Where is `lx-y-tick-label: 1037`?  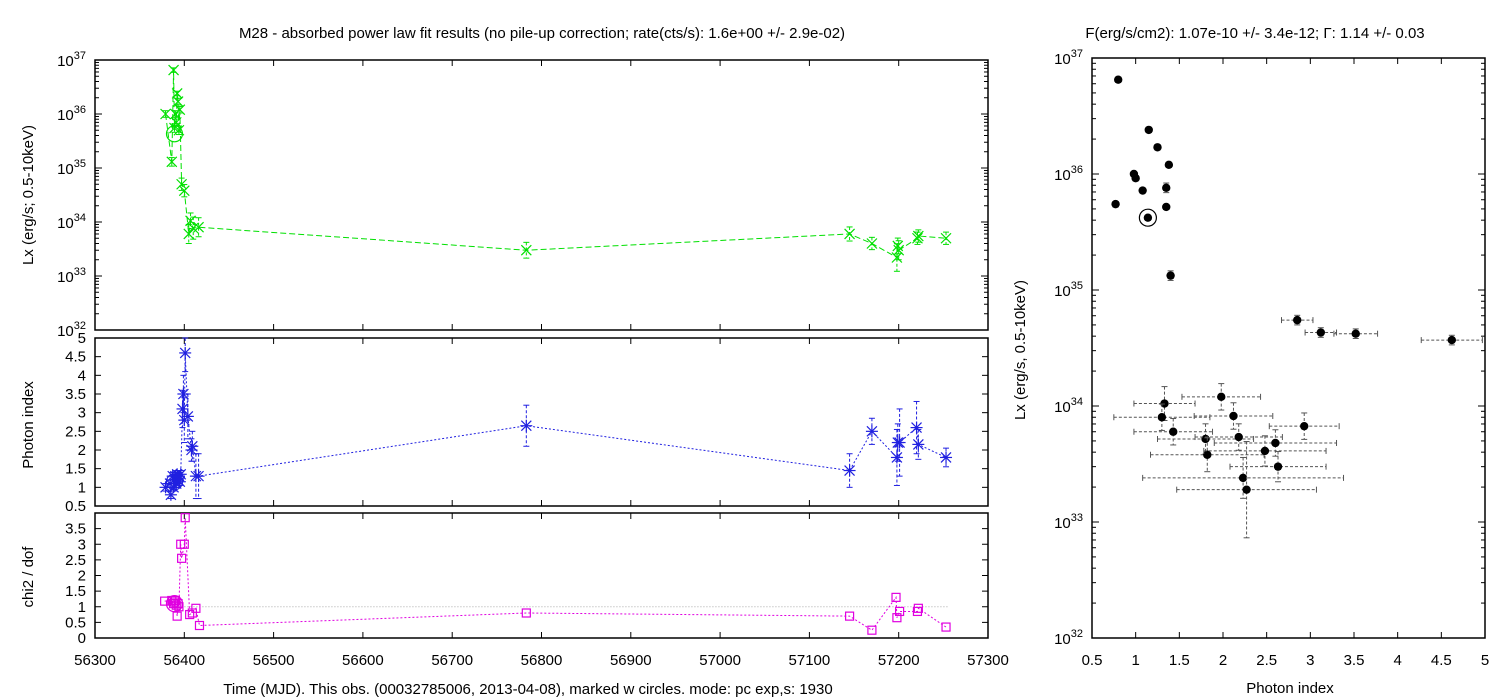 lx-y-tick-label: 1037 is located at coordinates (71, 60).